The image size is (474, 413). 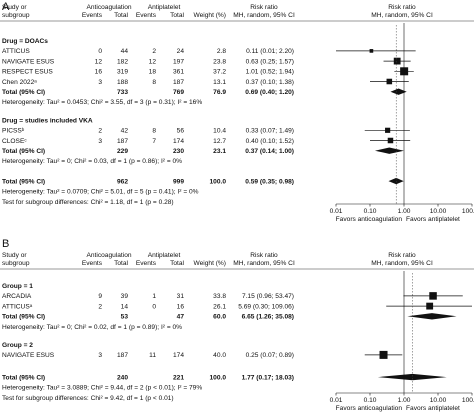 What do you see at coordinates (154, 51) in the screenshot?
I see `study-events-2: 2` at bounding box center [154, 51].